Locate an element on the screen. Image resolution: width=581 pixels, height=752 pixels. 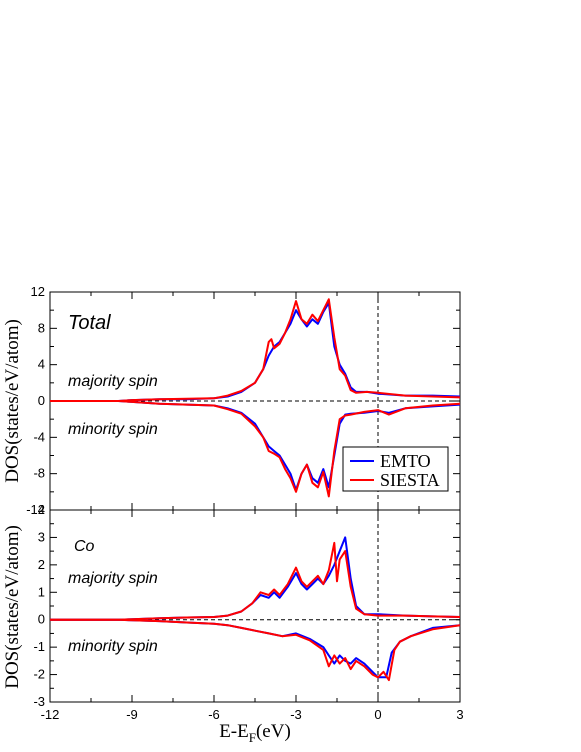
legend: EMTO SIESTA is located at coordinates (395, 469).